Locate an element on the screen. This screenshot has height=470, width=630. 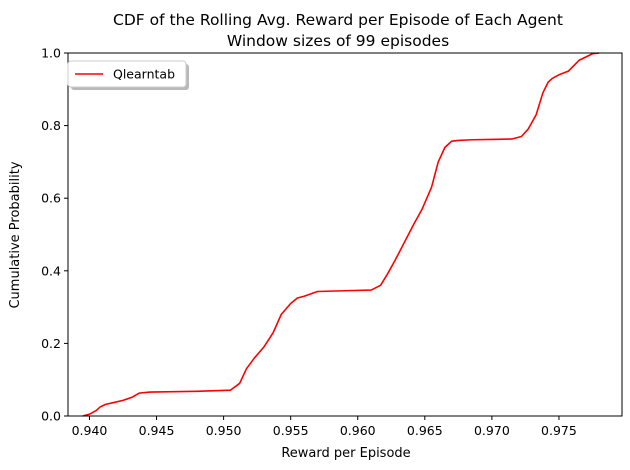
chart-subtitle: Window sizes of 99 episodes is located at coordinates (338, 41).